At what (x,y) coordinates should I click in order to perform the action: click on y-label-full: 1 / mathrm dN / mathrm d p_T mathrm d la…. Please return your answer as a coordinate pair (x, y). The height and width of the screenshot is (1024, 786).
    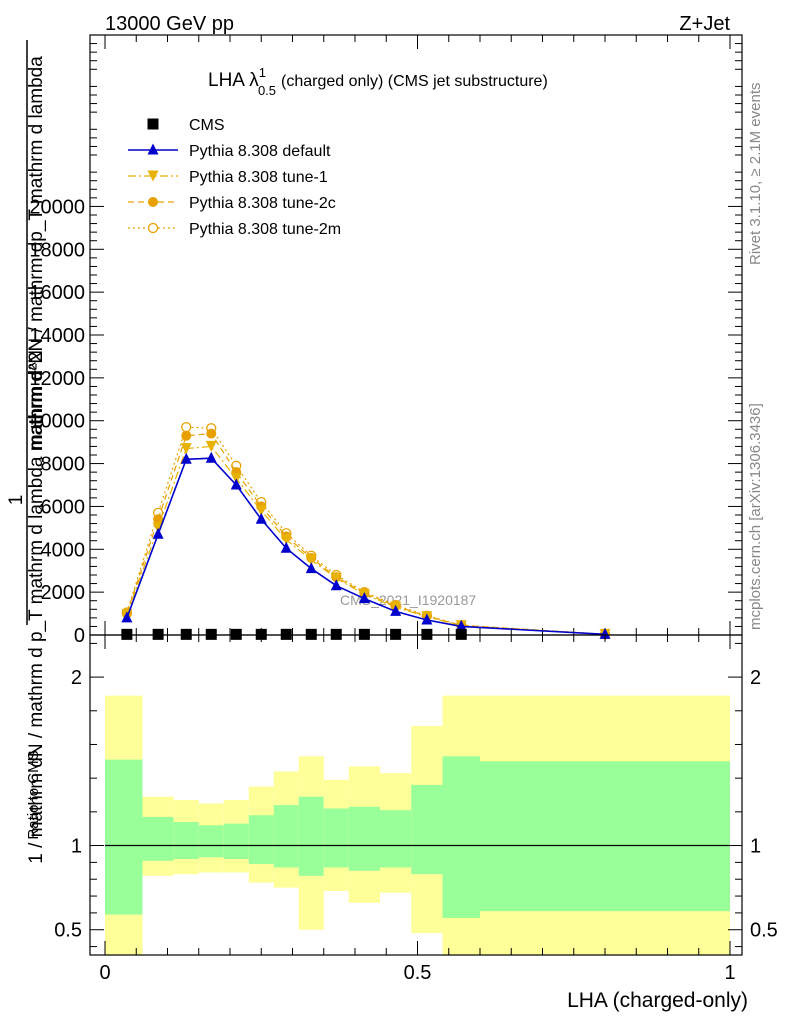
    Looking at the image, I should click on (36, 460).